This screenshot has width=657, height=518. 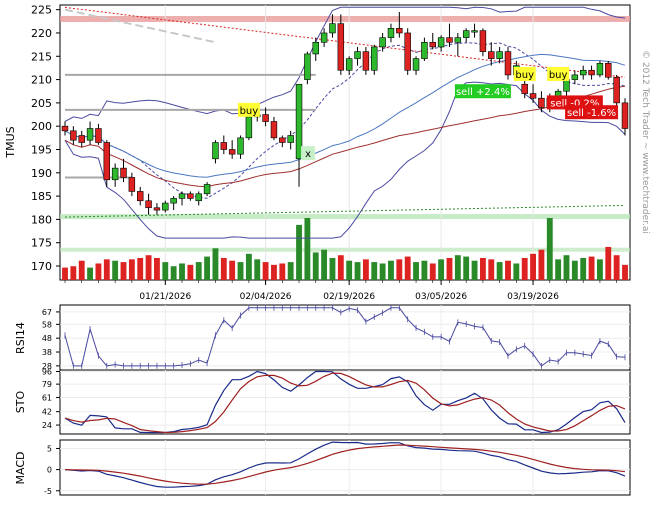 What do you see at coordinates (322, 468) in the screenshot?
I see `macd-panel: 5 0 -5 MACD` at bounding box center [322, 468].